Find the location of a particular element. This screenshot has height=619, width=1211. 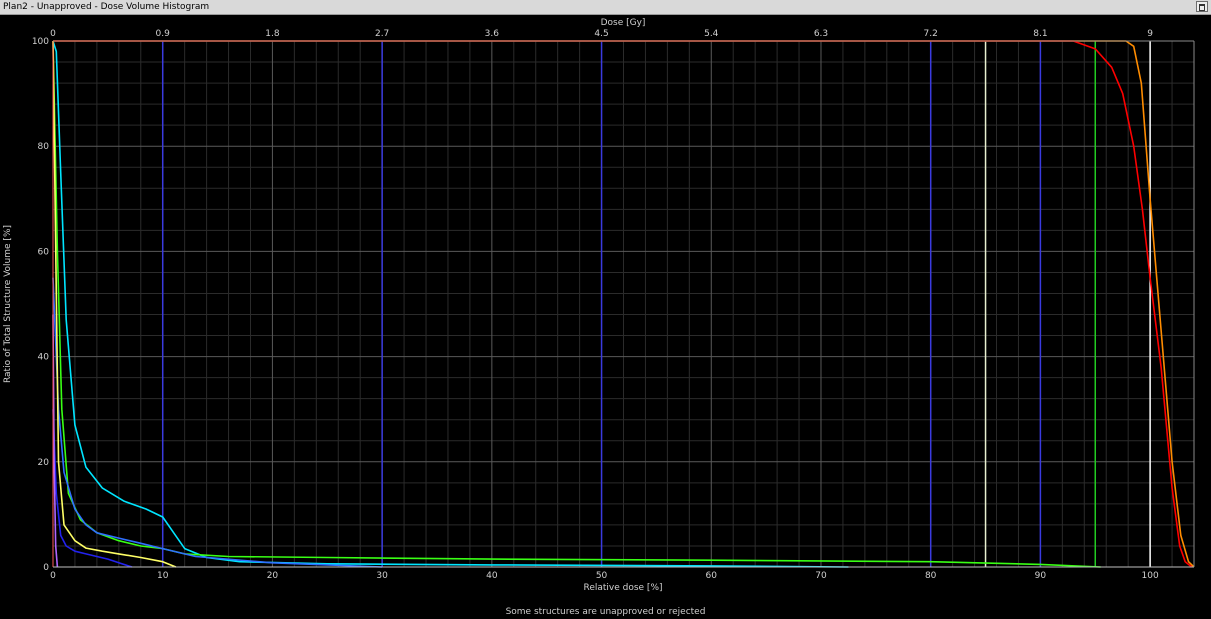

top-axis-label: Dose [Gy] is located at coordinates (623, 23).